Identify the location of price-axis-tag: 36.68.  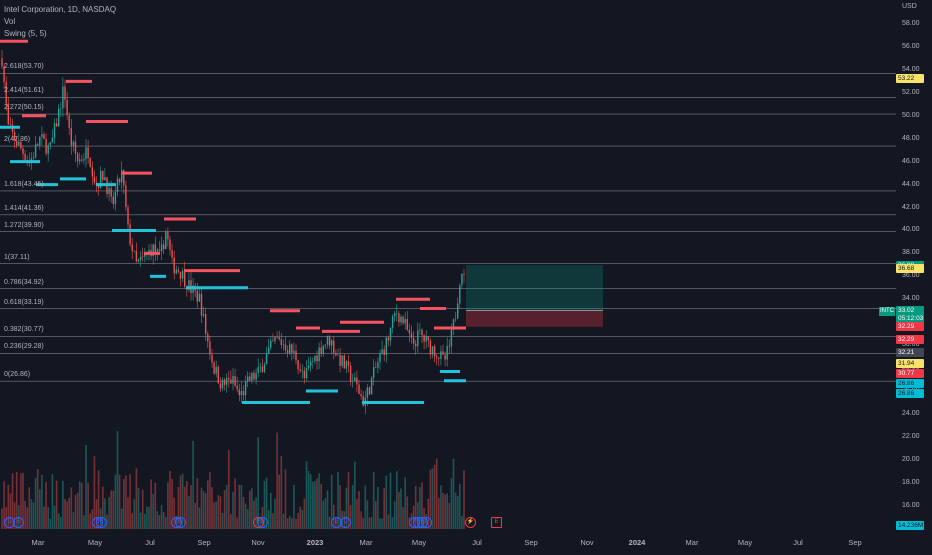
(910, 269).